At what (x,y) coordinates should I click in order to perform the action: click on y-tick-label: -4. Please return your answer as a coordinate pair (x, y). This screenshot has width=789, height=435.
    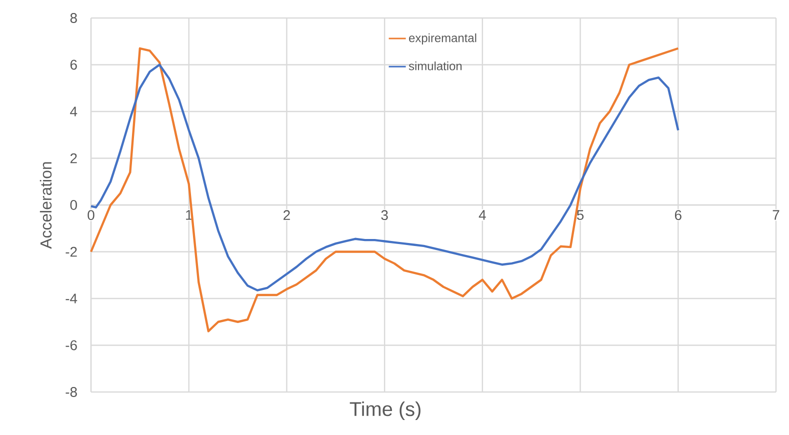
    Looking at the image, I should click on (72, 299).